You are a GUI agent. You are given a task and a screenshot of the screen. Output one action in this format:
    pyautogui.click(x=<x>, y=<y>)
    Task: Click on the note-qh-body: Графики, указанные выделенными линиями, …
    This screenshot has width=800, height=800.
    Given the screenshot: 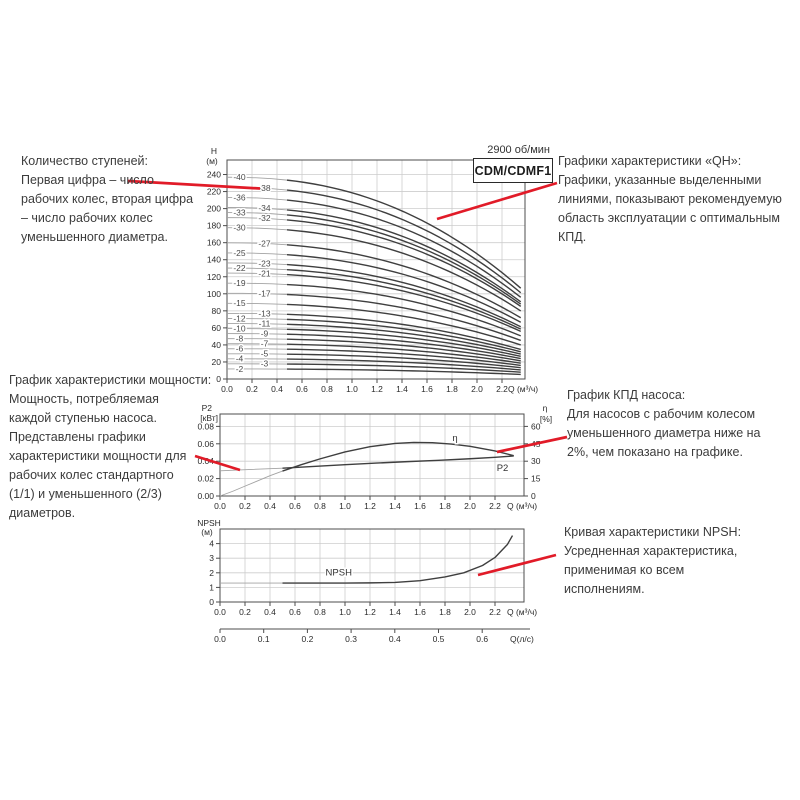 What is the action you would take?
    pyautogui.click(x=670, y=208)
    